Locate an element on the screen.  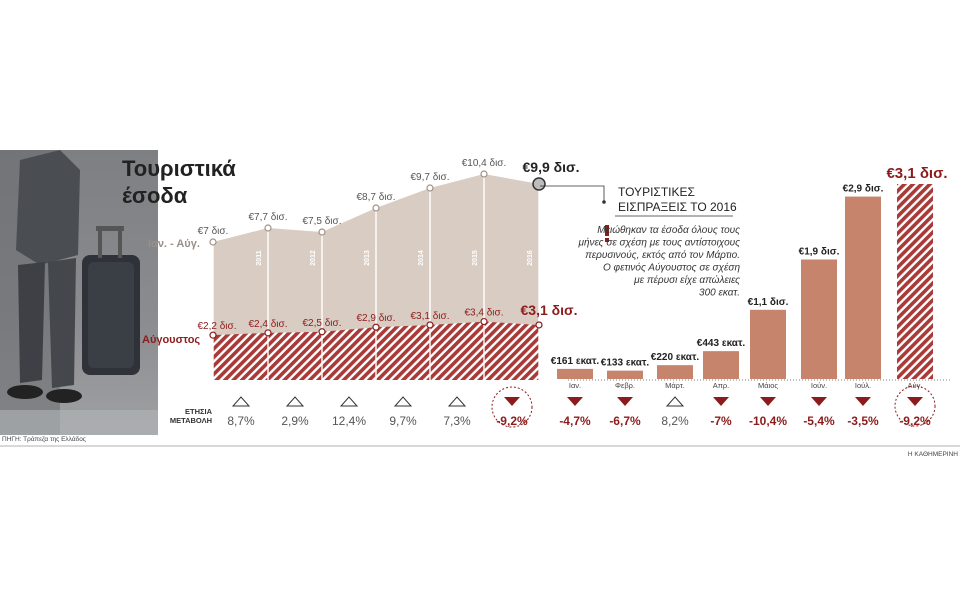
label-august: €2,5 δισ. is located at coordinates (322, 323).